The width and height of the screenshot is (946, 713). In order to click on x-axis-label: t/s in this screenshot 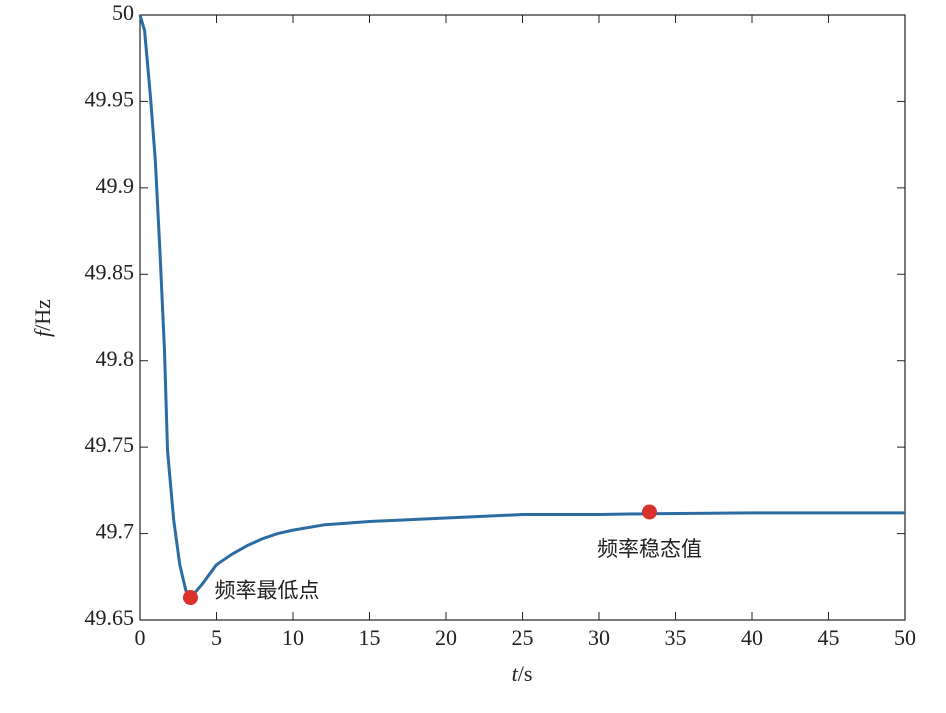, I will do `click(522, 673)`.